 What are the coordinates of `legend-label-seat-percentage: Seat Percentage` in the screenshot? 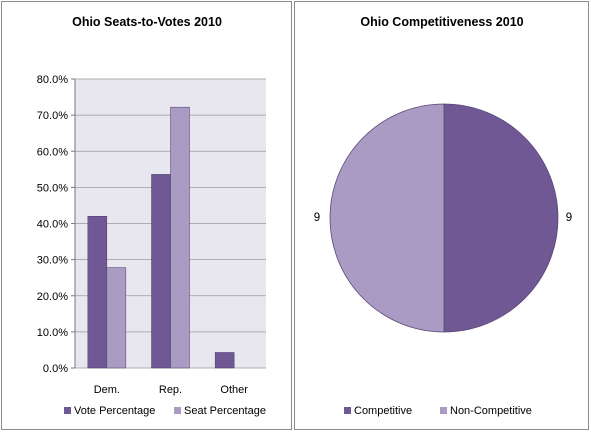 It's located at (225, 411).